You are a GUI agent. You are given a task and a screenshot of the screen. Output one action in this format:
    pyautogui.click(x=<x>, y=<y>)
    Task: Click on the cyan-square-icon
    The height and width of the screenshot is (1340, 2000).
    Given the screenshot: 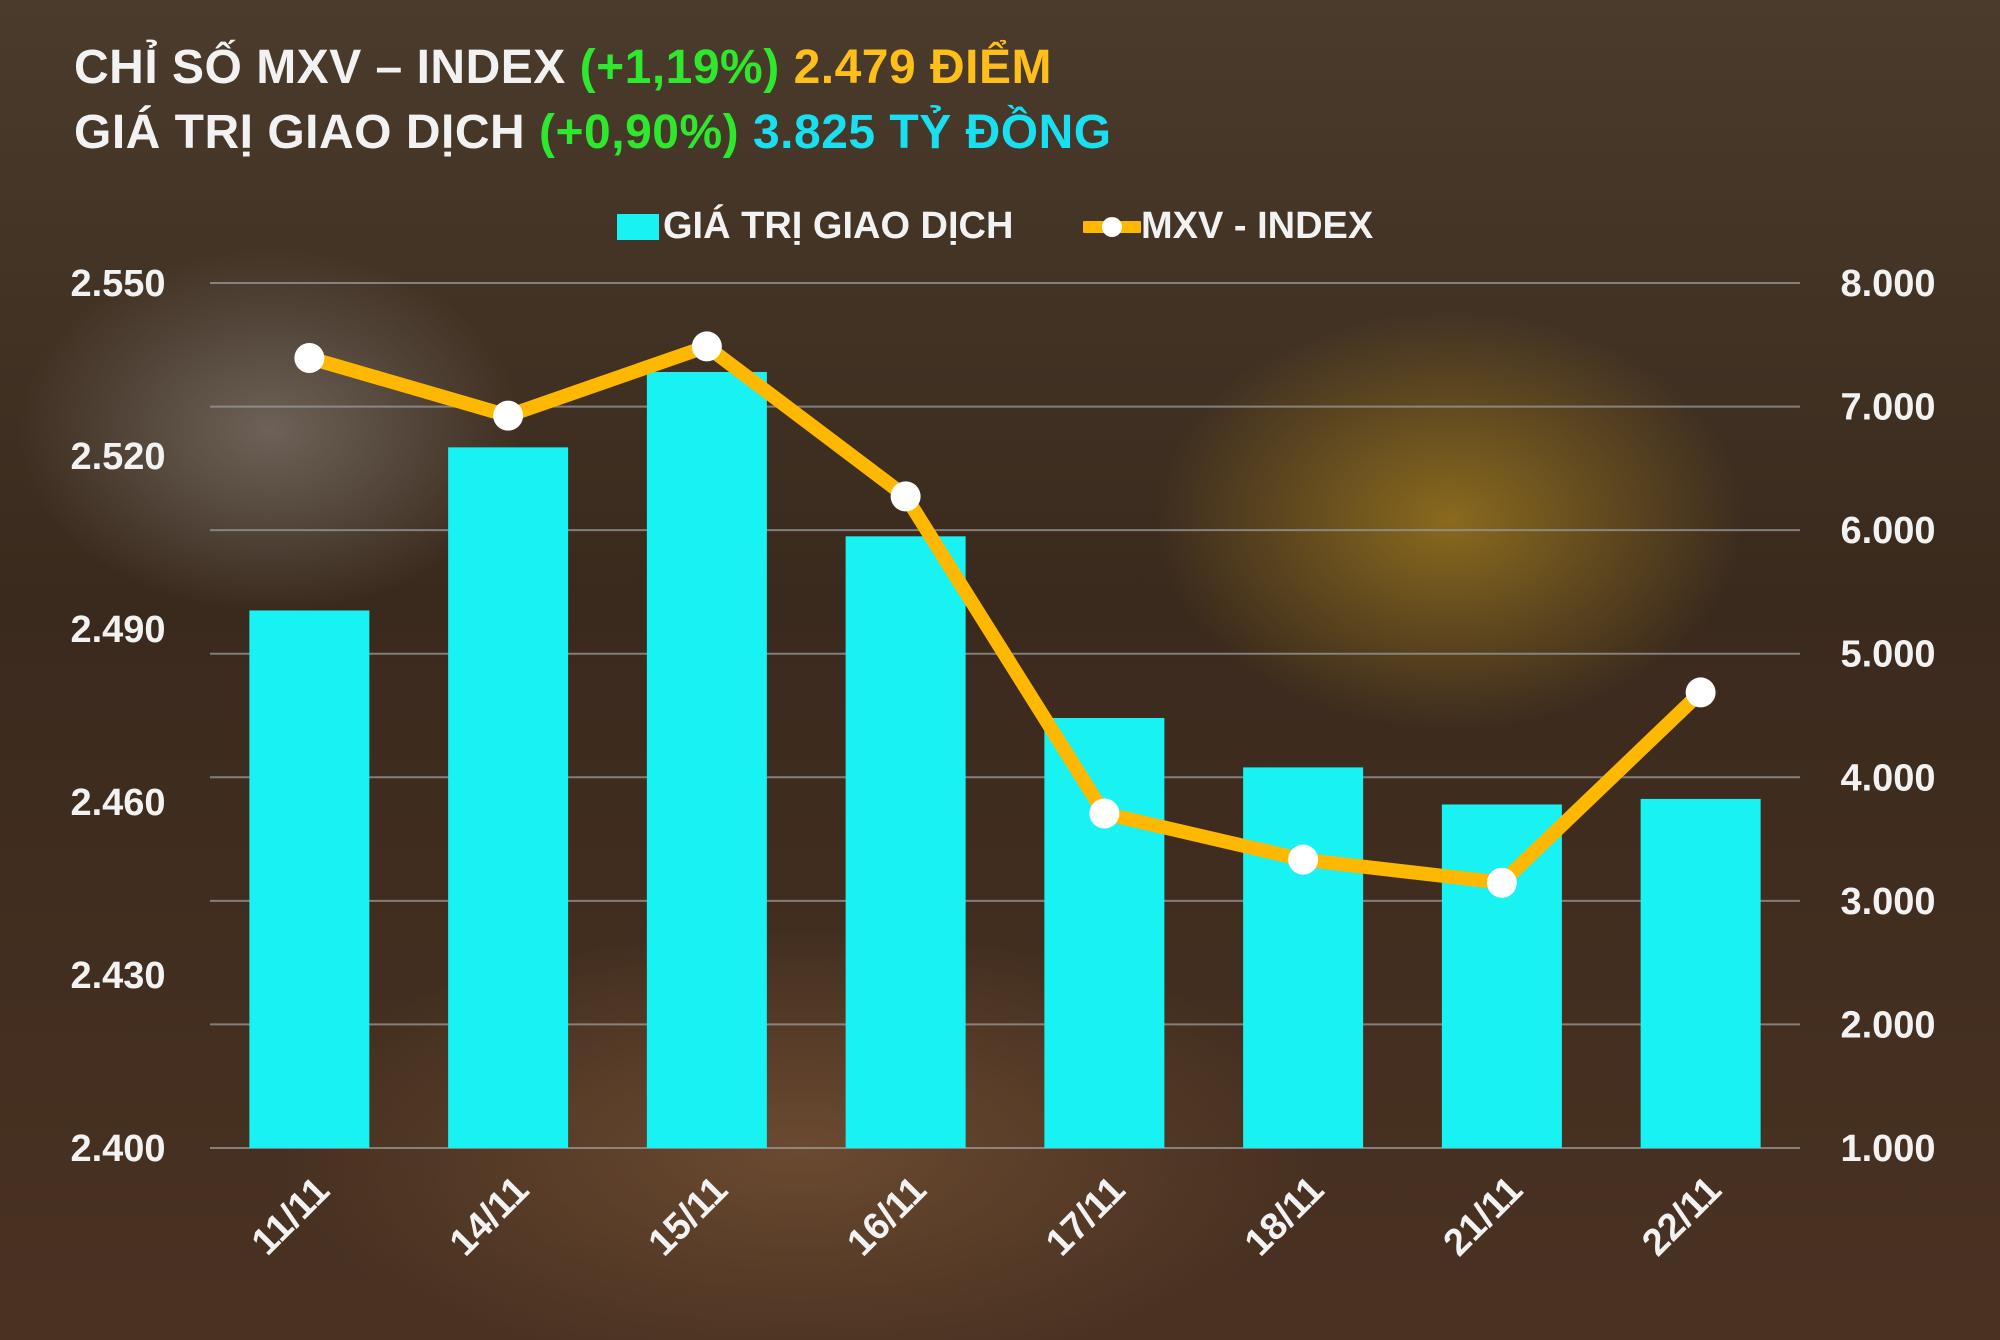 What is the action you would take?
    pyautogui.click(x=638, y=226)
    